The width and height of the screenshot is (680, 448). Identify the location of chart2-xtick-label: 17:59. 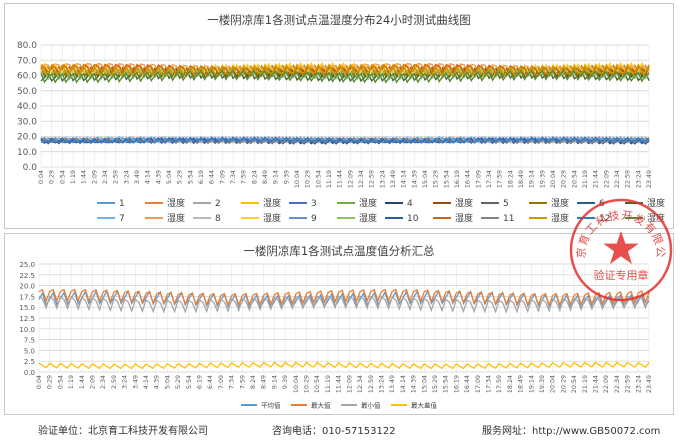
(499, 384).